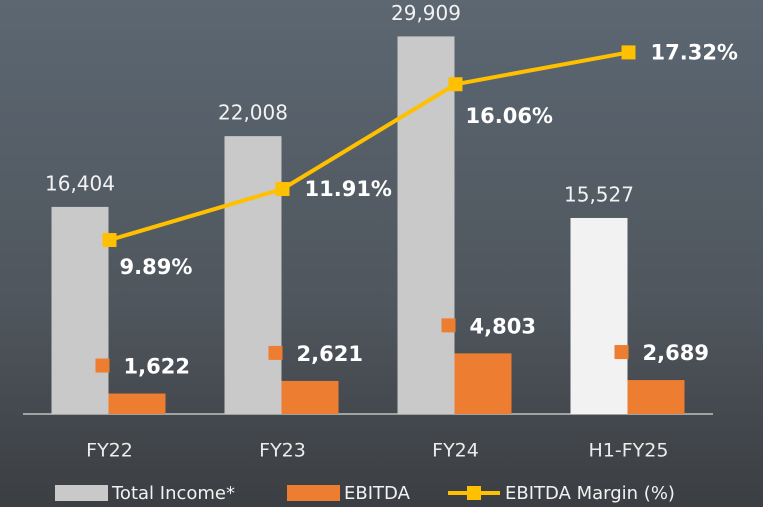 The width and height of the screenshot is (763, 507). I want to click on value-label: 29,909, so click(426, 13).